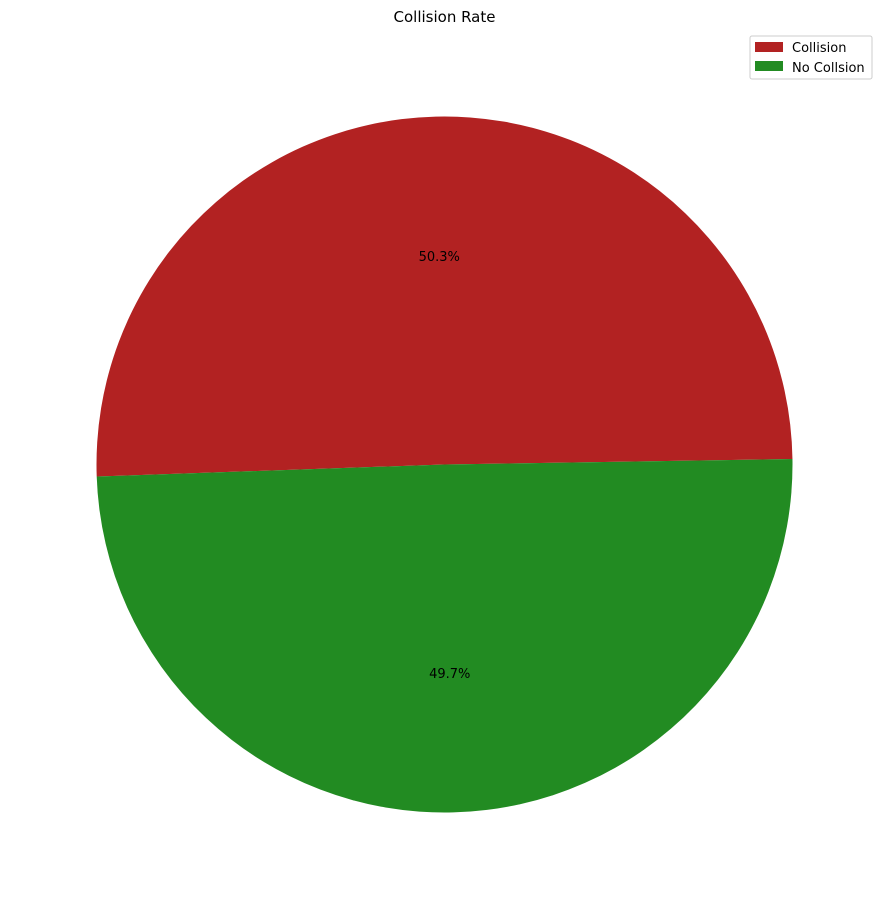  What do you see at coordinates (828, 68) in the screenshot?
I see `legend-label-no-collision: No Collsion` at bounding box center [828, 68].